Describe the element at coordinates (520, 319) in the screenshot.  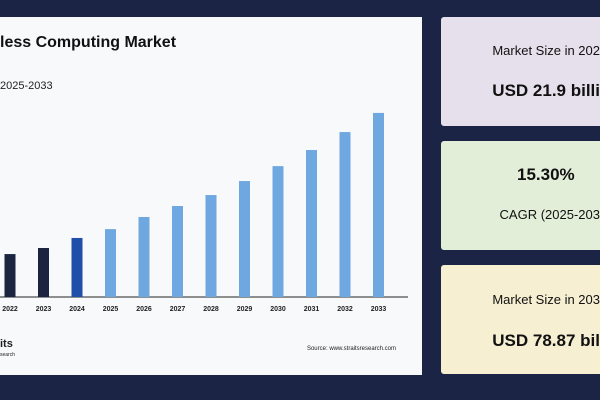
I see `stat-card: Market Size in 203 USD 78.87 bil` at that location.